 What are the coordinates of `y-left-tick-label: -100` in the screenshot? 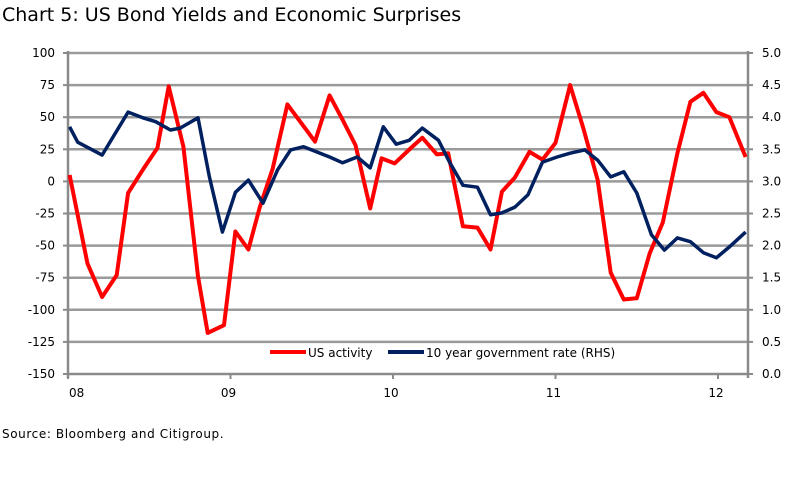 It's located at (41, 310).